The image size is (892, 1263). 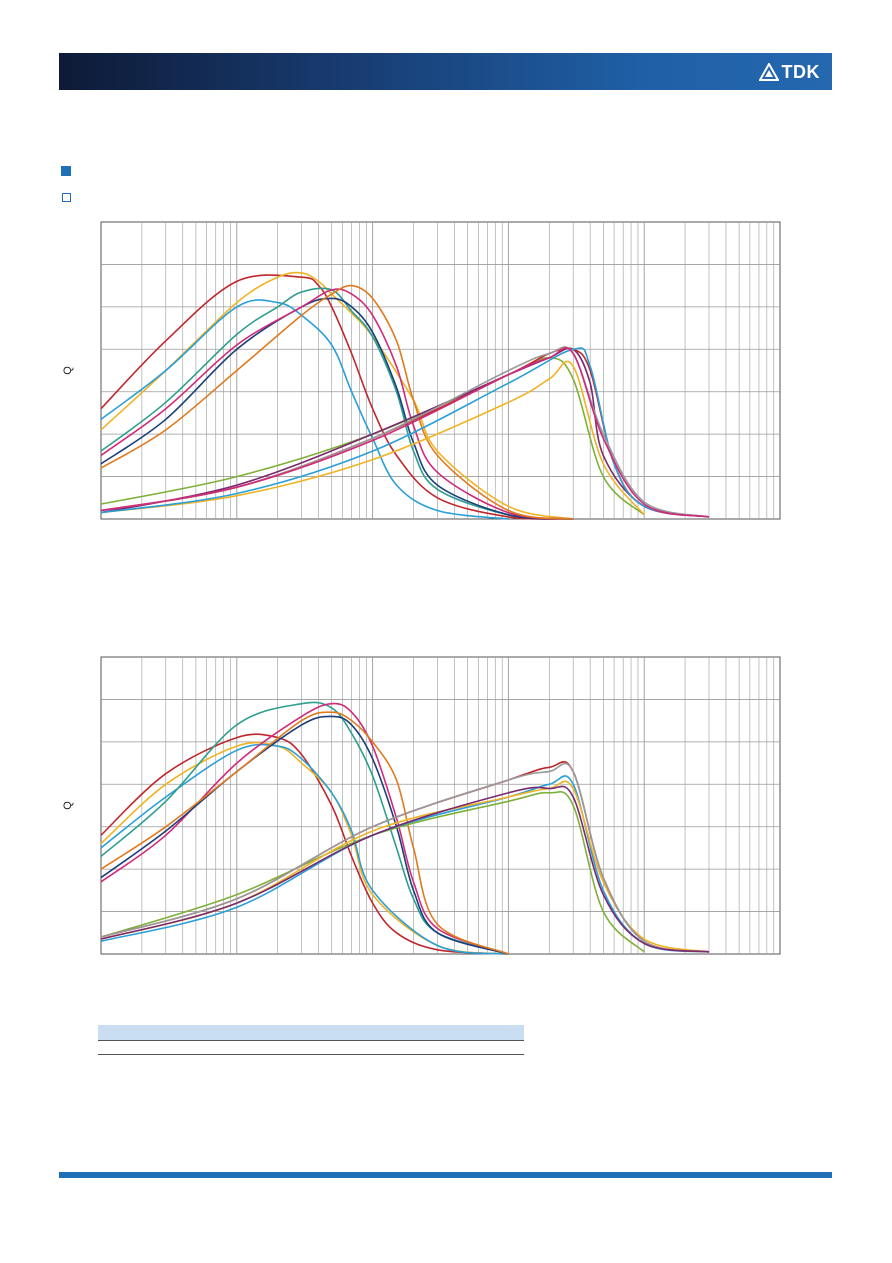 What do you see at coordinates (445, 71) in the screenshot?
I see `header-bar: TDK` at bounding box center [445, 71].